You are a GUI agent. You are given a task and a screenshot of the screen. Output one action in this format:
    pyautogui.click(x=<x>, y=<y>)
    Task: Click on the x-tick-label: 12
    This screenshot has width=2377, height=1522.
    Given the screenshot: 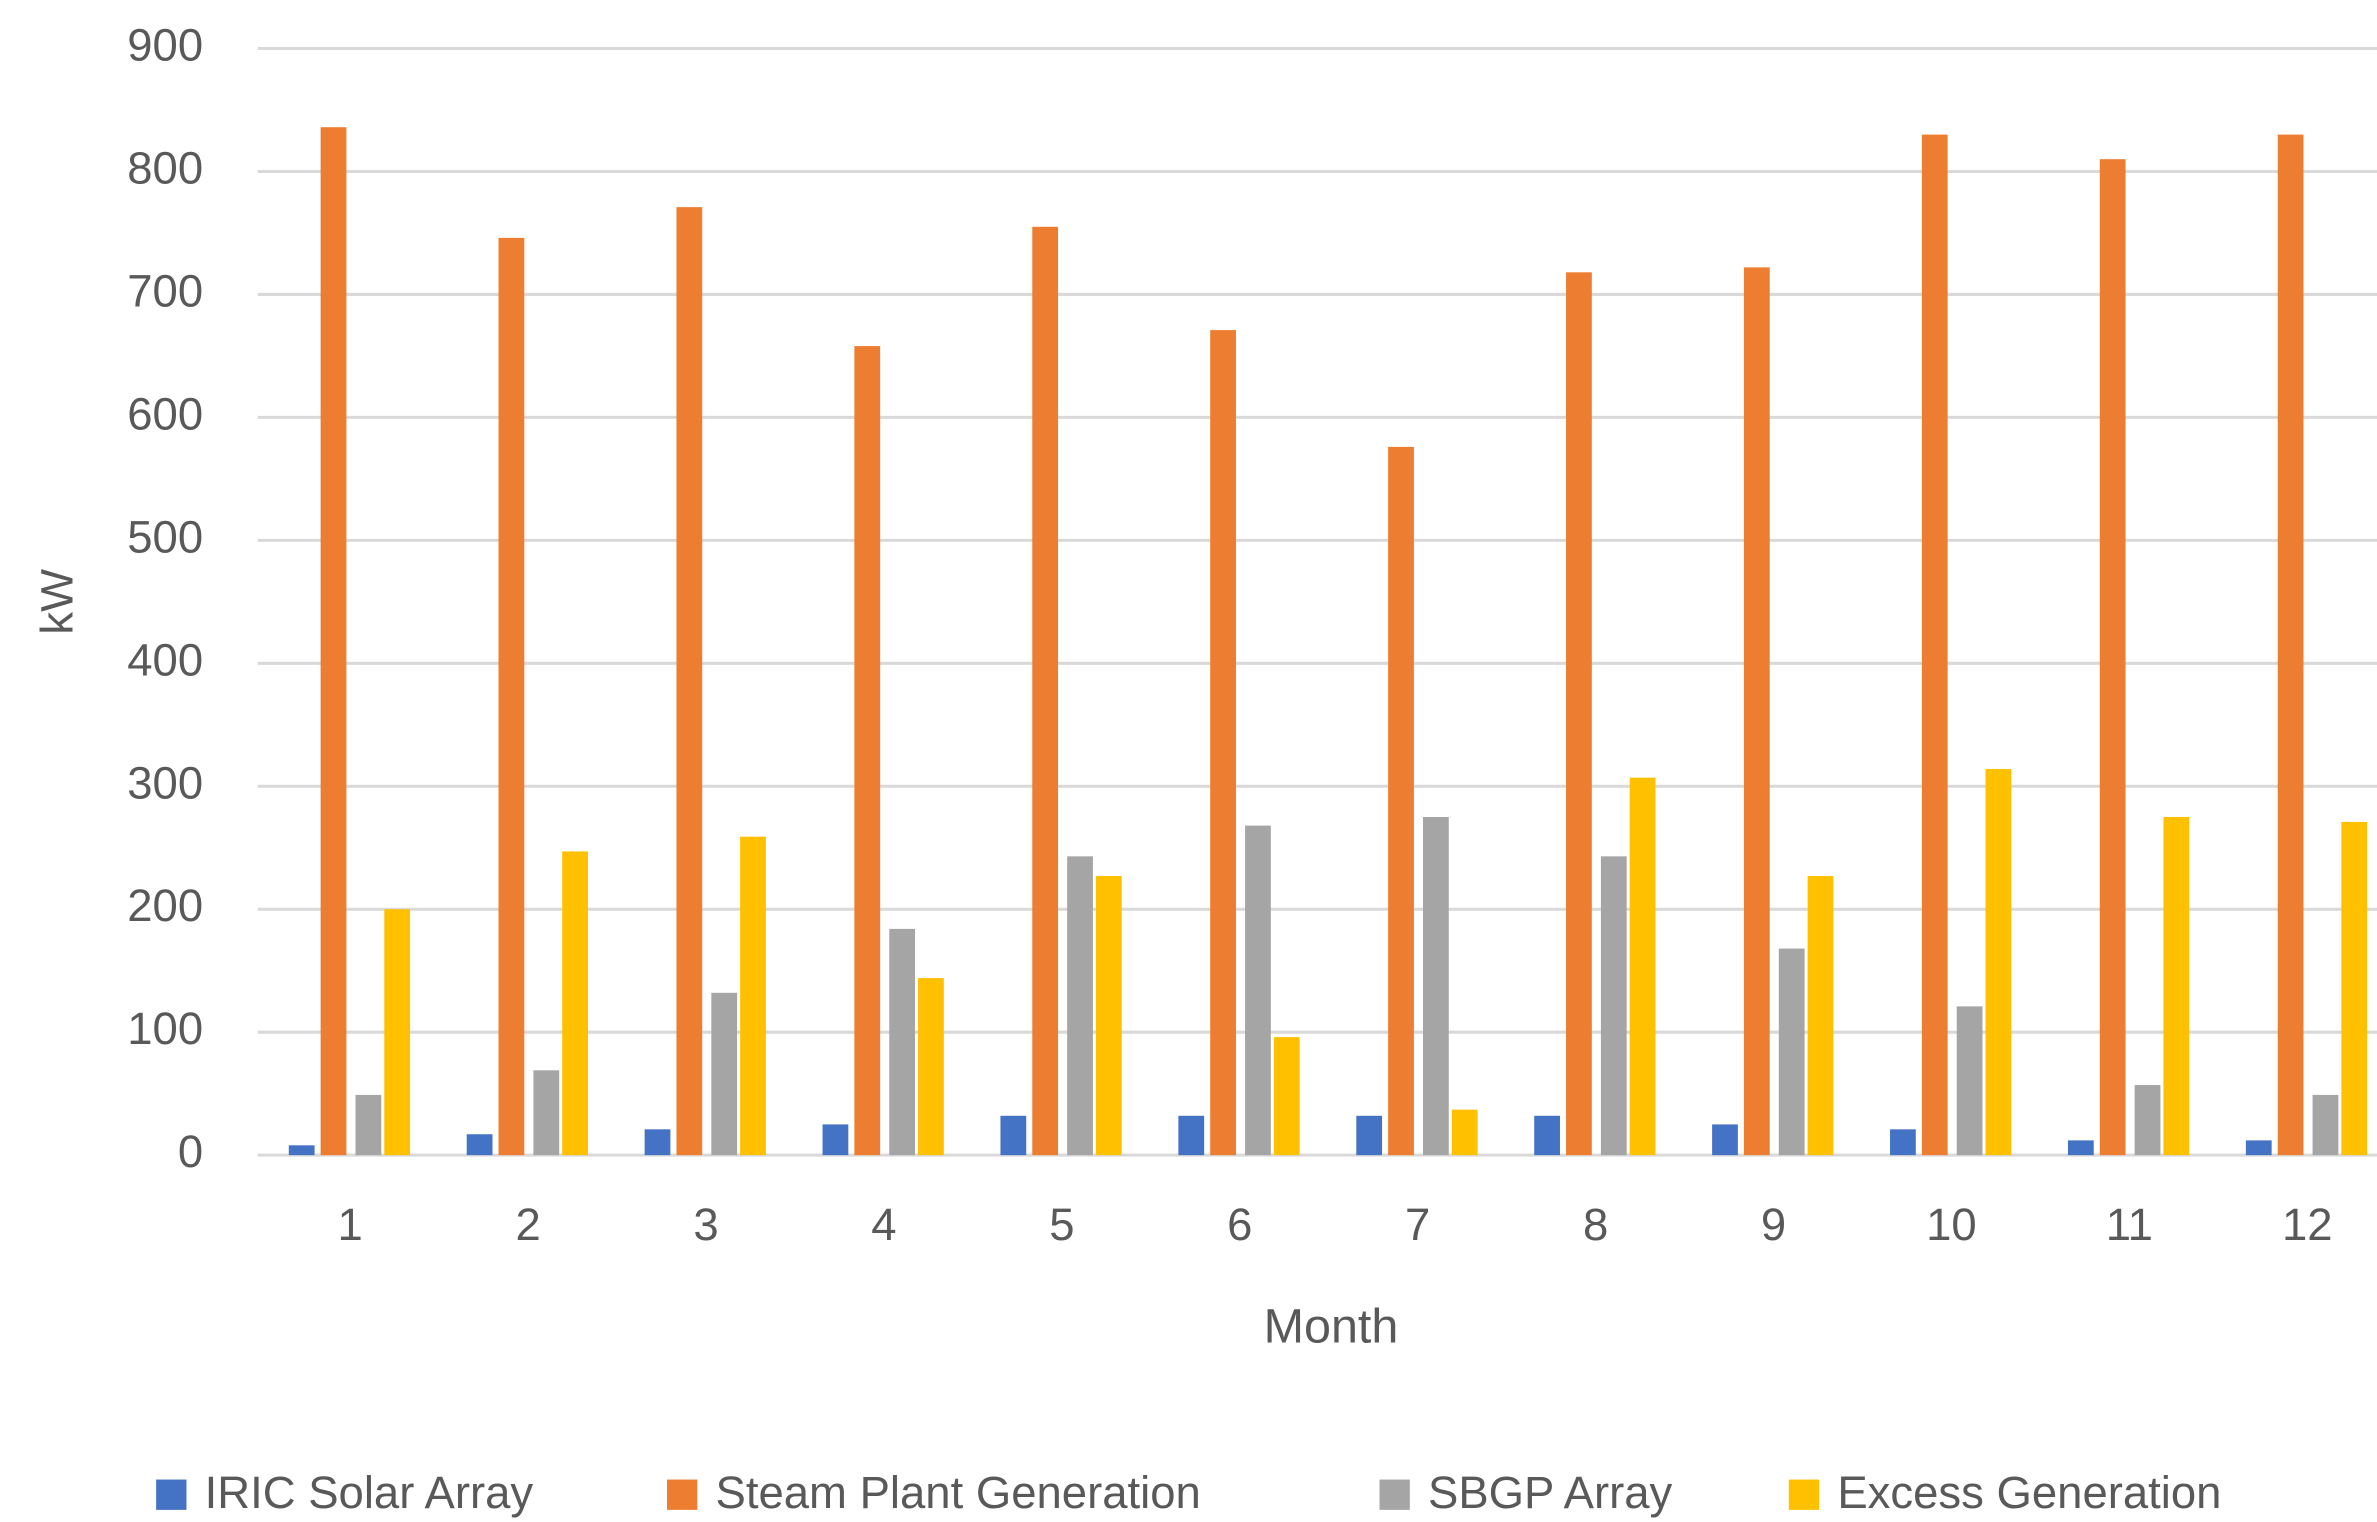 What is the action you would take?
    pyautogui.click(x=2307, y=1224)
    